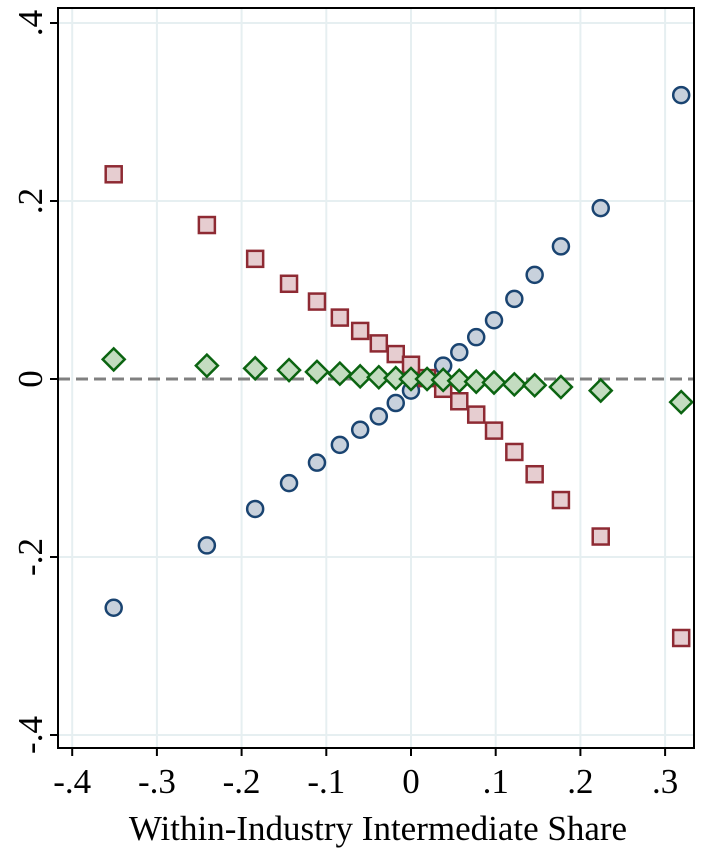  I want to click on x-tick-label: -.3, so click(157, 781).